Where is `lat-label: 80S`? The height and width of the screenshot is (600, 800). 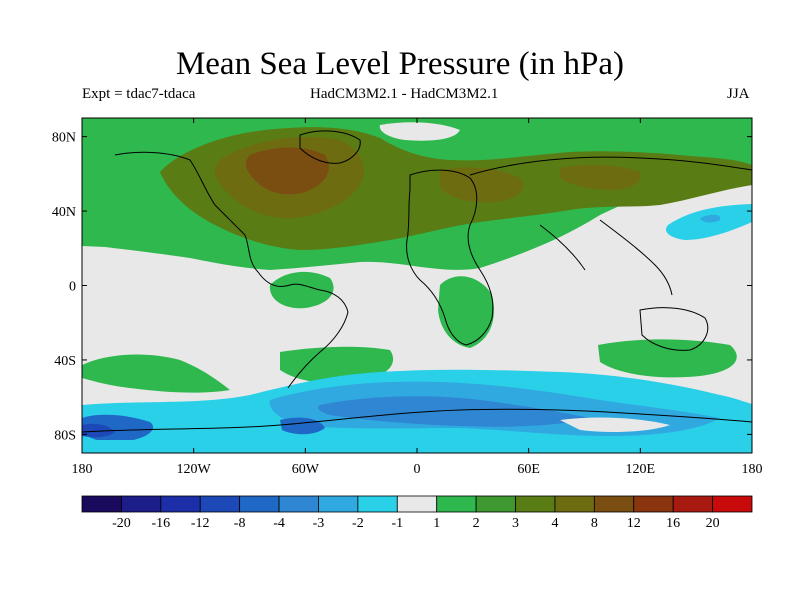 lat-label: 80S is located at coordinates (65, 435).